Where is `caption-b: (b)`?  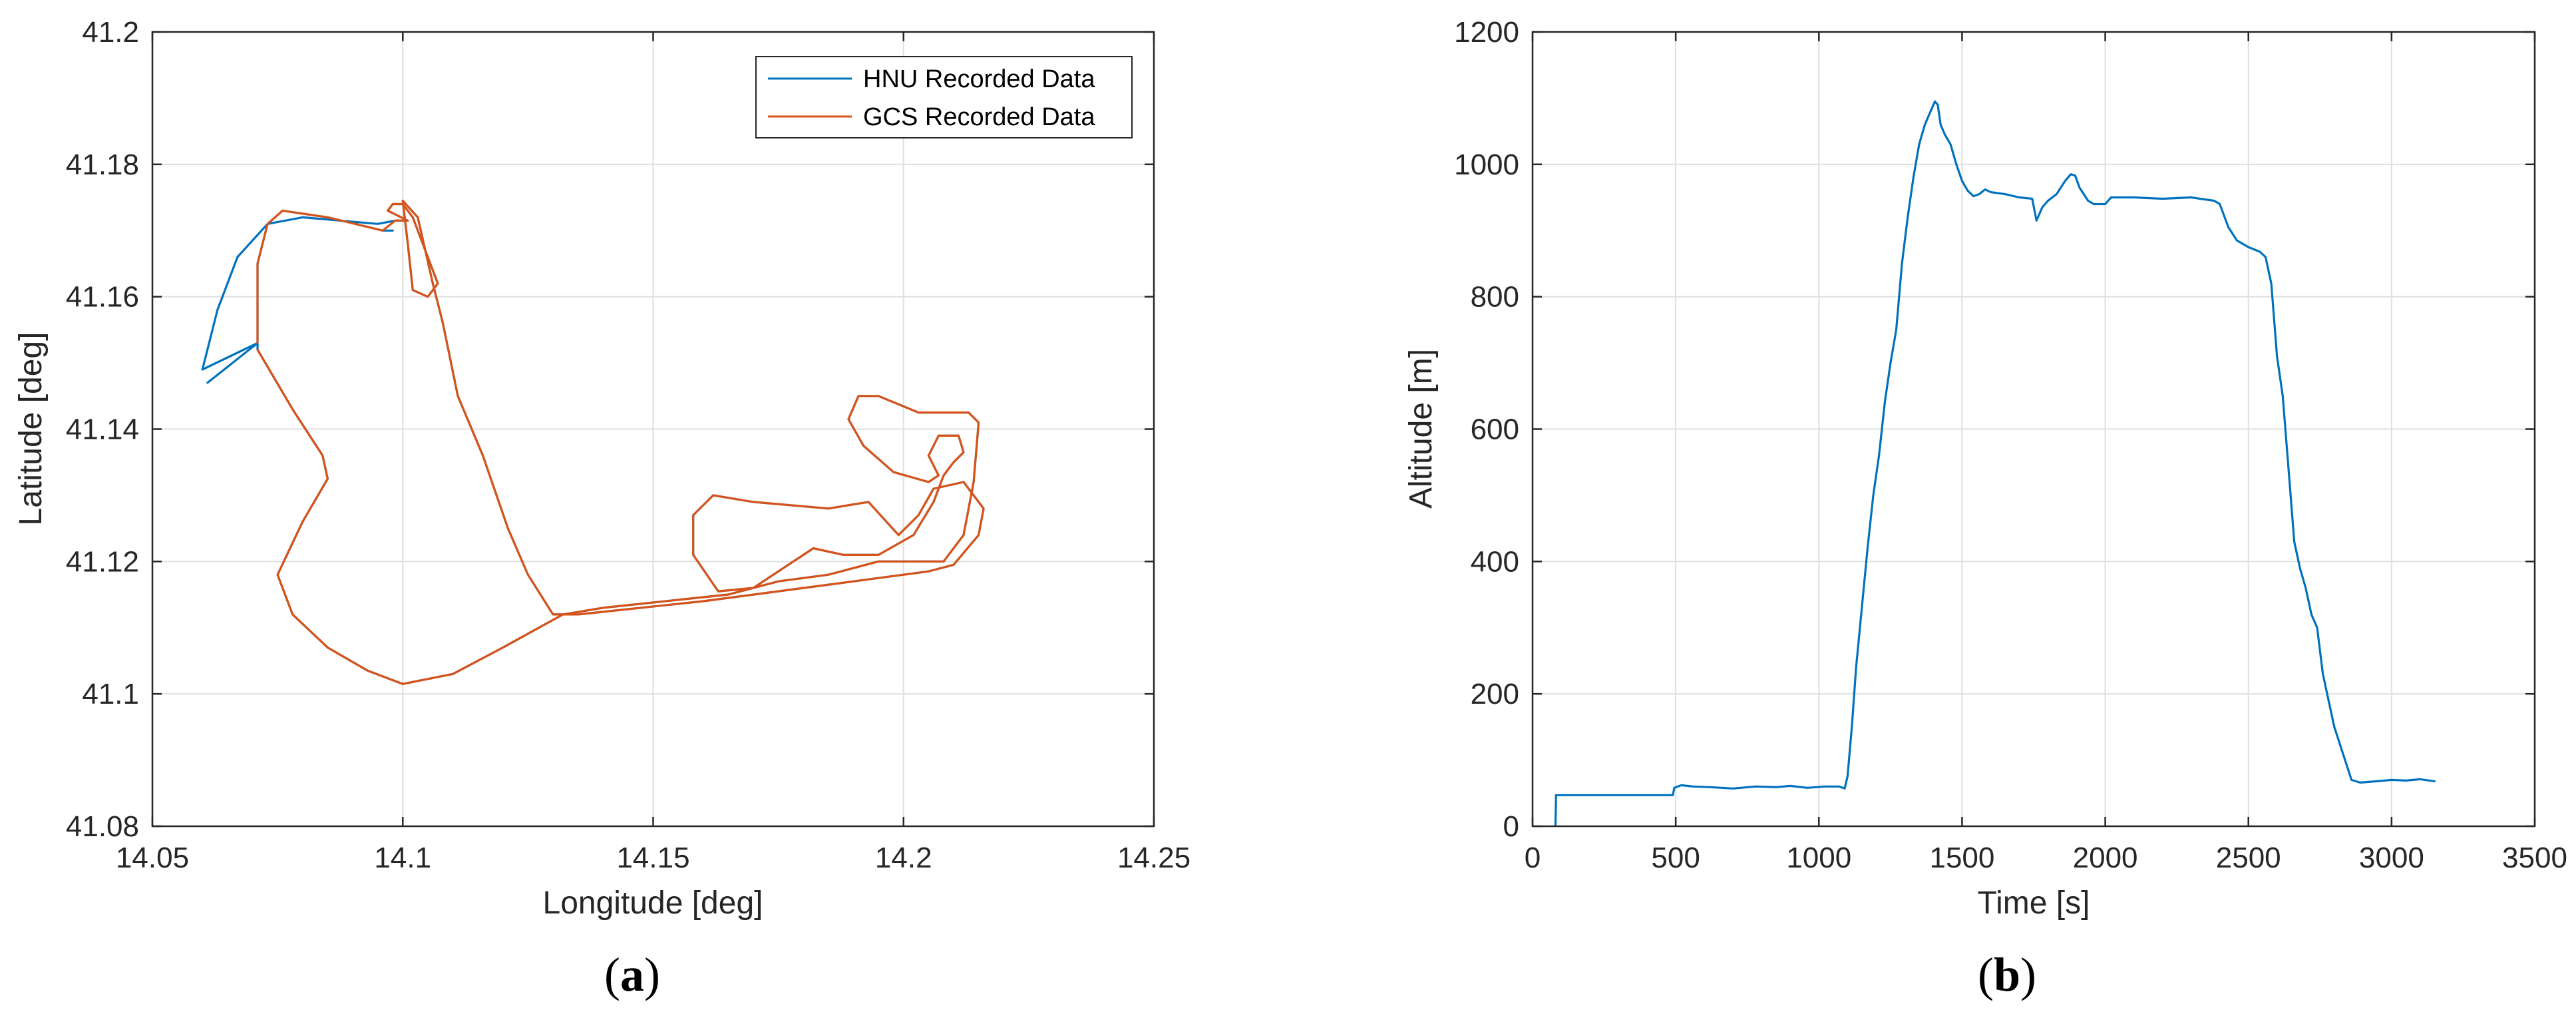 caption-b: (b) is located at coordinates (2007, 974).